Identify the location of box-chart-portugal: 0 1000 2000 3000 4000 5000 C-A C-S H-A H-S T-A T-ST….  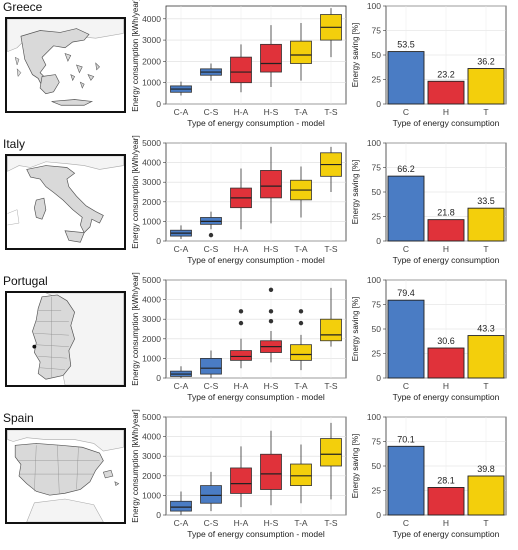
(239, 337).